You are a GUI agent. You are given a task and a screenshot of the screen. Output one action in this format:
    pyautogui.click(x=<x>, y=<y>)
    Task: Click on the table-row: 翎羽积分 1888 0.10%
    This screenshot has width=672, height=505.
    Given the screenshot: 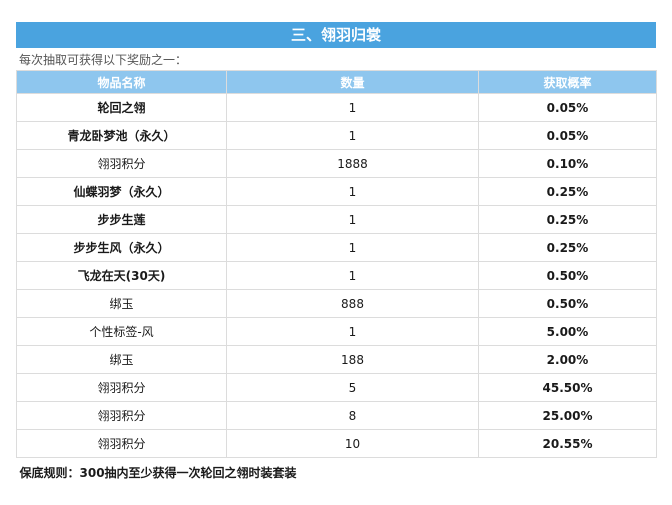 What is the action you would take?
    pyautogui.click(x=336, y=163)
    